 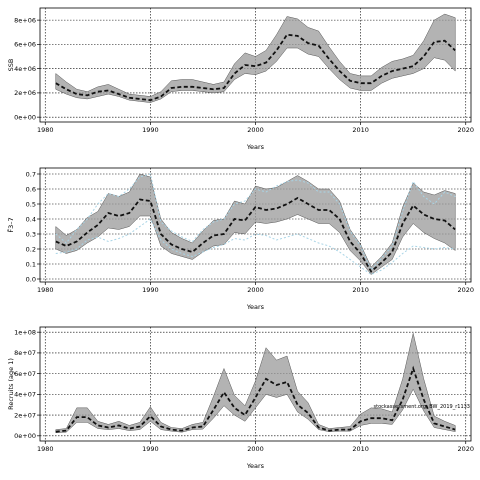 What do you see at coordinates (25, 20) in the screenshot?
I see `y-tick-label: 8e+06` at bounding box center [25, 20].